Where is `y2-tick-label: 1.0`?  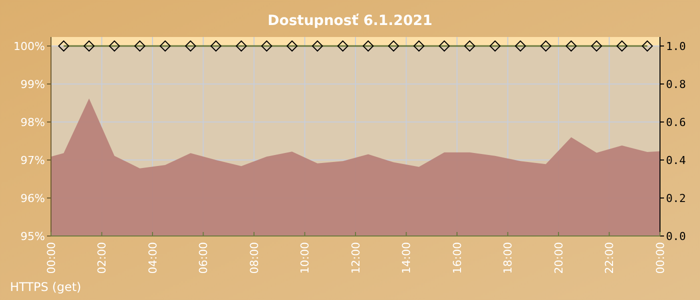 y2-tick-label: 1.0 is located at coordinates (676, 46).